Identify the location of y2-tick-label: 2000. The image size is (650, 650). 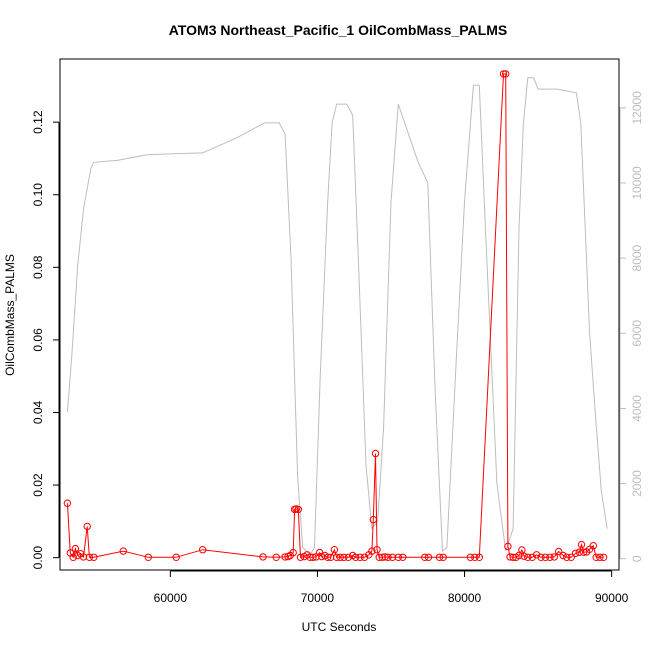
(637, 483).